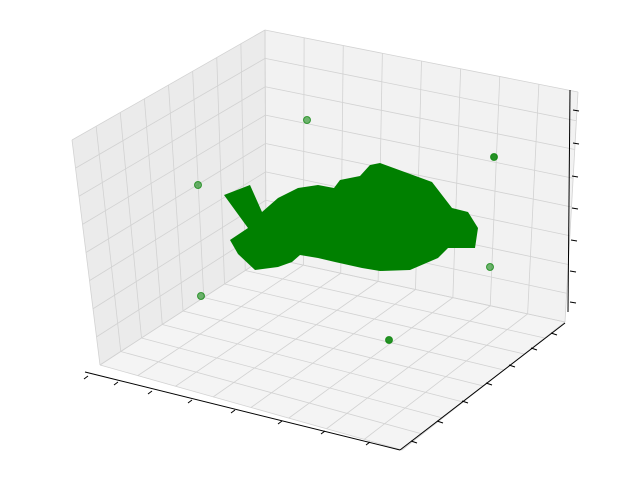  Describe the element at coordinates (307, 120) in the screenshot. I see `data-point-p1` at that location.